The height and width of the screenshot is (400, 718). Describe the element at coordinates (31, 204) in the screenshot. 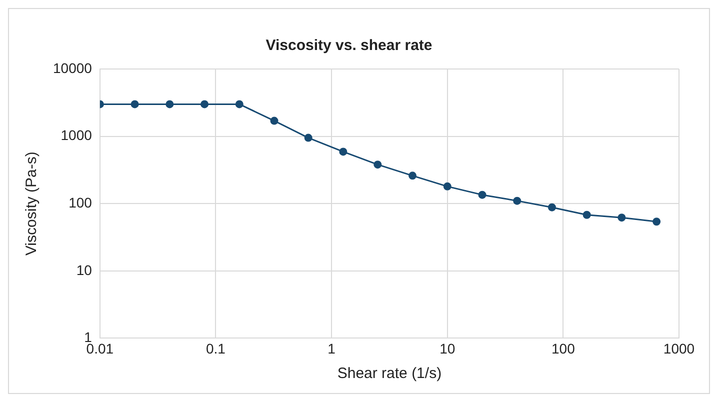

I see `y-axis-title: Viscosity (Pa-s)` at that location.